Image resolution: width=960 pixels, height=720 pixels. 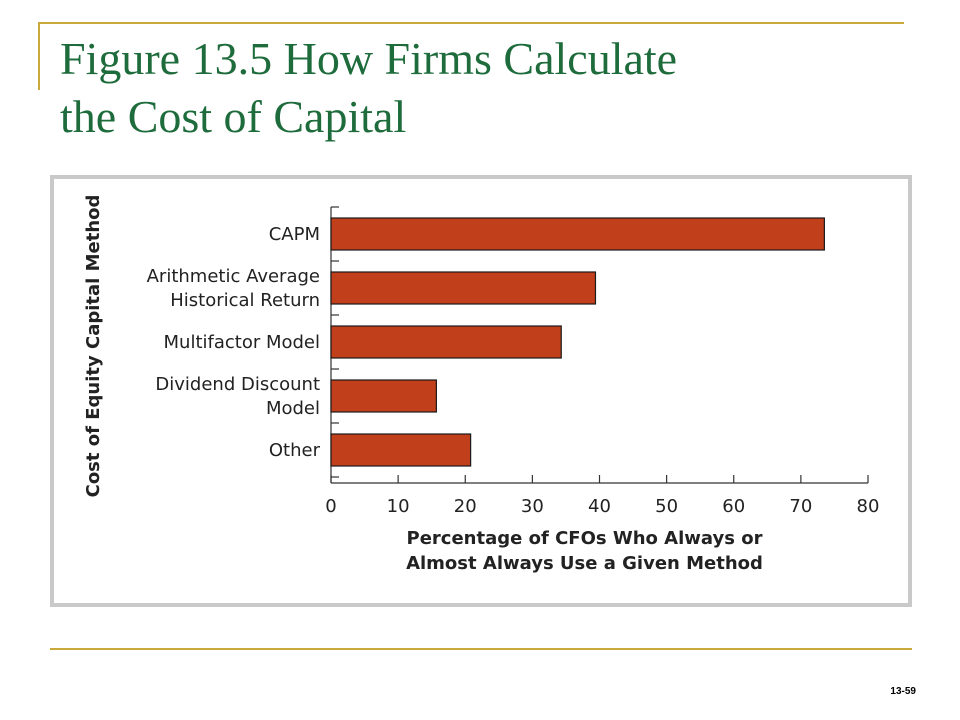 What do you see at coordinates (666, 506) in the screenshot?
I see `x-tick-label: 50` at bounding box center [666, 506].